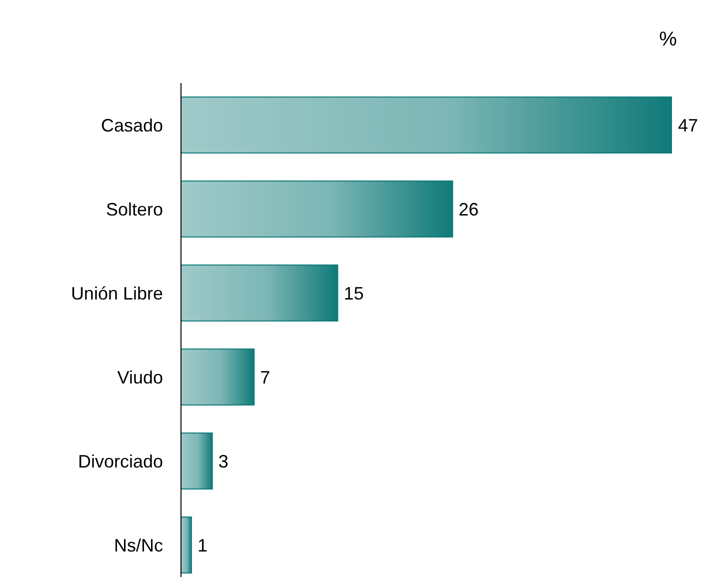 This screenshot has height=577, width=702. What do you see at coordinates (116, 293) in the screenshot?
I see `y-tick-label: Unión Libre` at bounding box center [116, 293].